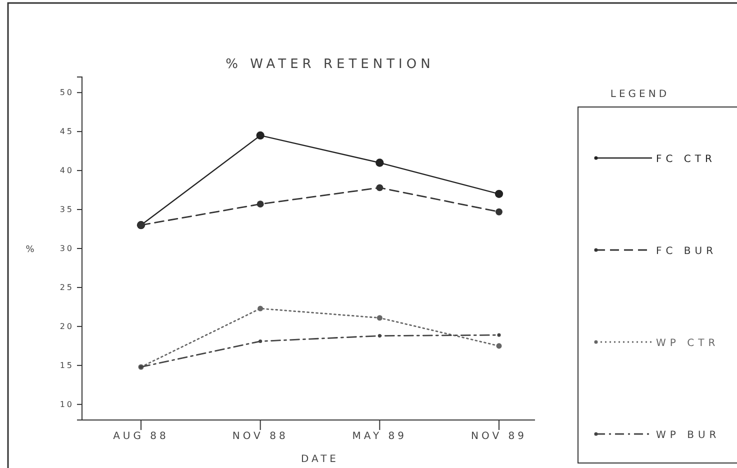 The height and width of the screenshot is (468, 737). I want to click on y-tick-label: 50, so click(67, 93).